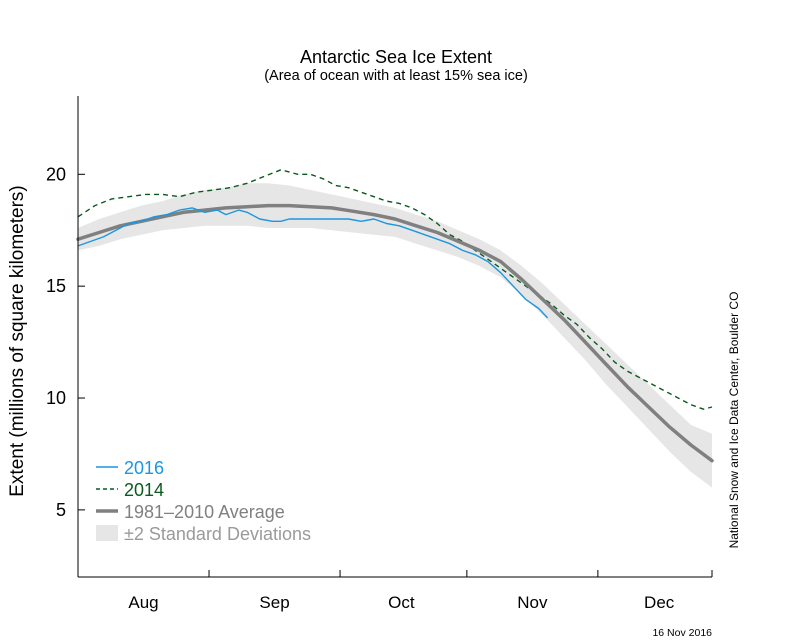  I want to click on series-line-2016, so click(312, 263).